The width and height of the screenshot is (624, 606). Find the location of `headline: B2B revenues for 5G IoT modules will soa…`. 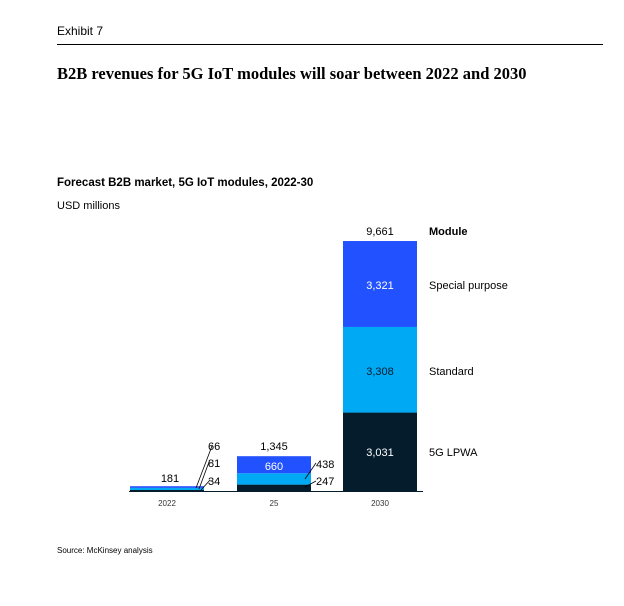

headline: B2B revenues for 5G IoT modules will soa… is located at coordinates (292, 73).